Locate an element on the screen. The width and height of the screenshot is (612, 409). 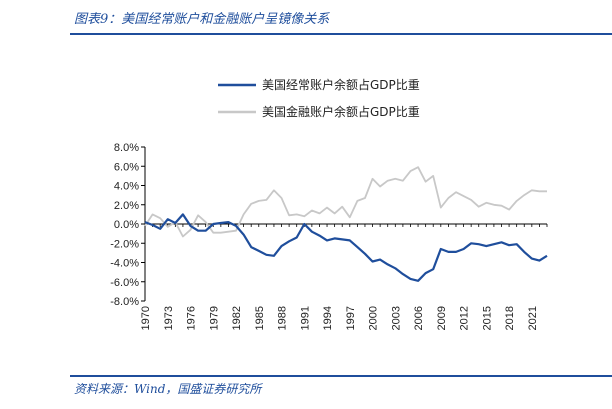
source-note: 资料来源：Wind，国盛证券研究所 is located at coordinates (168, 389).